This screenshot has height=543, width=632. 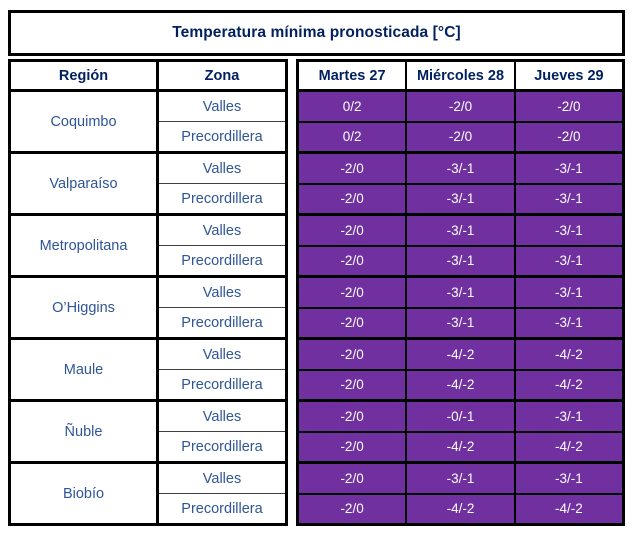 I want to click on region-cell: Valparaíso, so click(x=84, y=183).